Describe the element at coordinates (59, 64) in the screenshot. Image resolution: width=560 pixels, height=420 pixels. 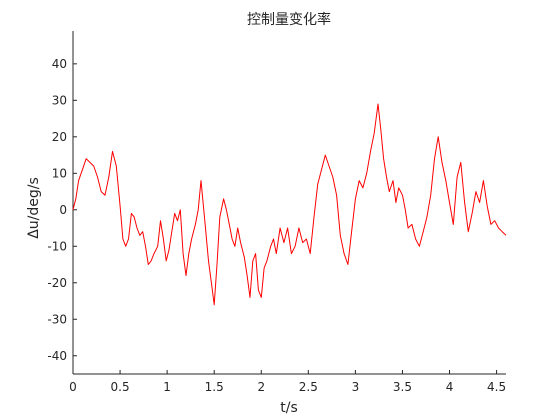
I see `y-tick-label: 40` at that location.